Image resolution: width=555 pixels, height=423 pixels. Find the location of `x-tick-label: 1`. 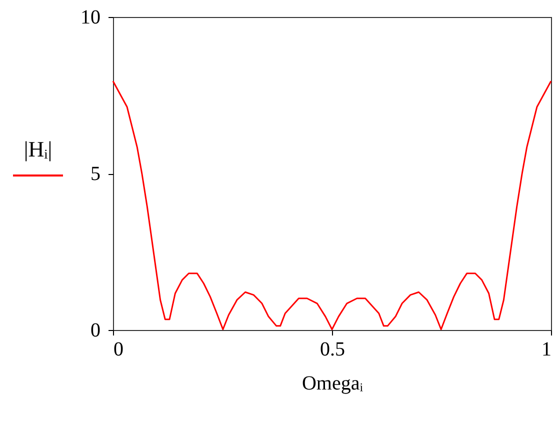

x-tick-label: 1 is located at coordinates (547, 349).